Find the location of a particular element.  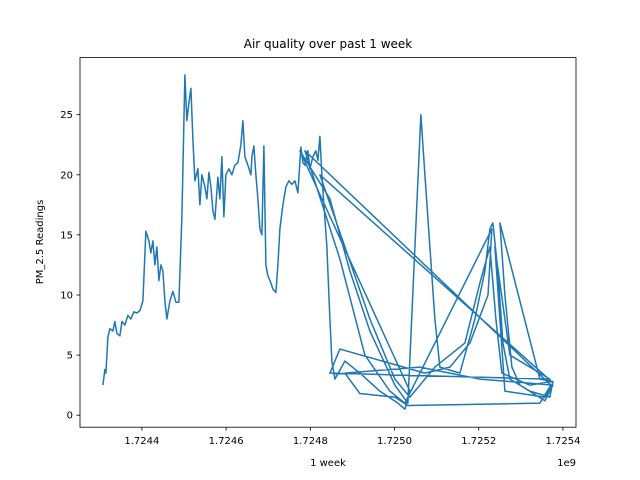

y-tick-label: 10 is located at coordinates (66, 295).